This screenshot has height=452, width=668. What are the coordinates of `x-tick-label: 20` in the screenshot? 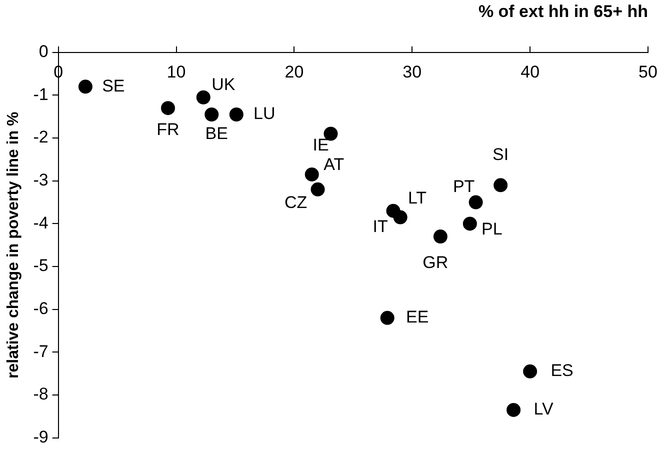 It's located at (294, 72).